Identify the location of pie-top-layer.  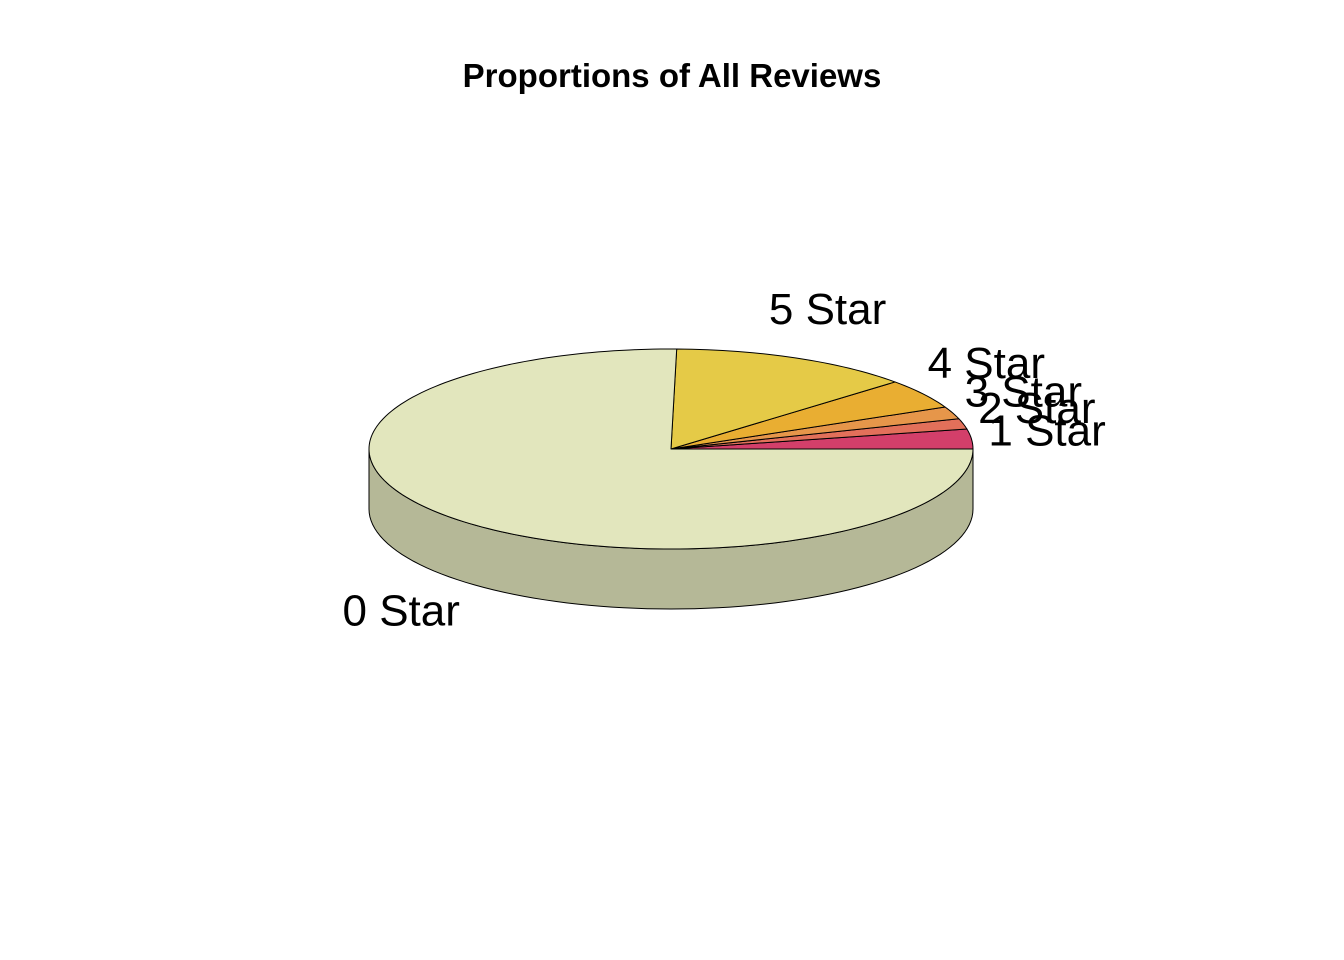
(671, 449).